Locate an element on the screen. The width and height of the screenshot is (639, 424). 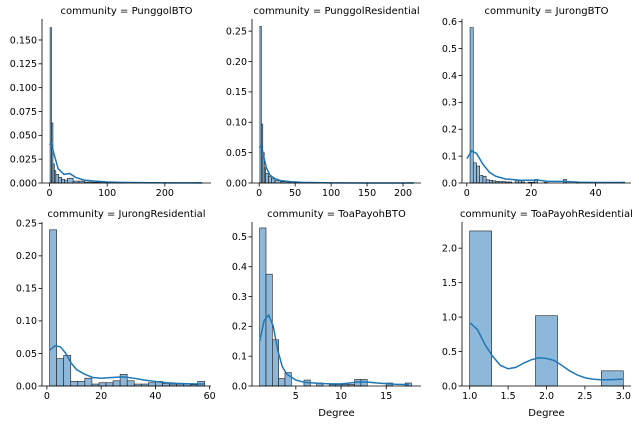
panel-title: community = ToaPayohBTO is located at coordinates (336, 214).